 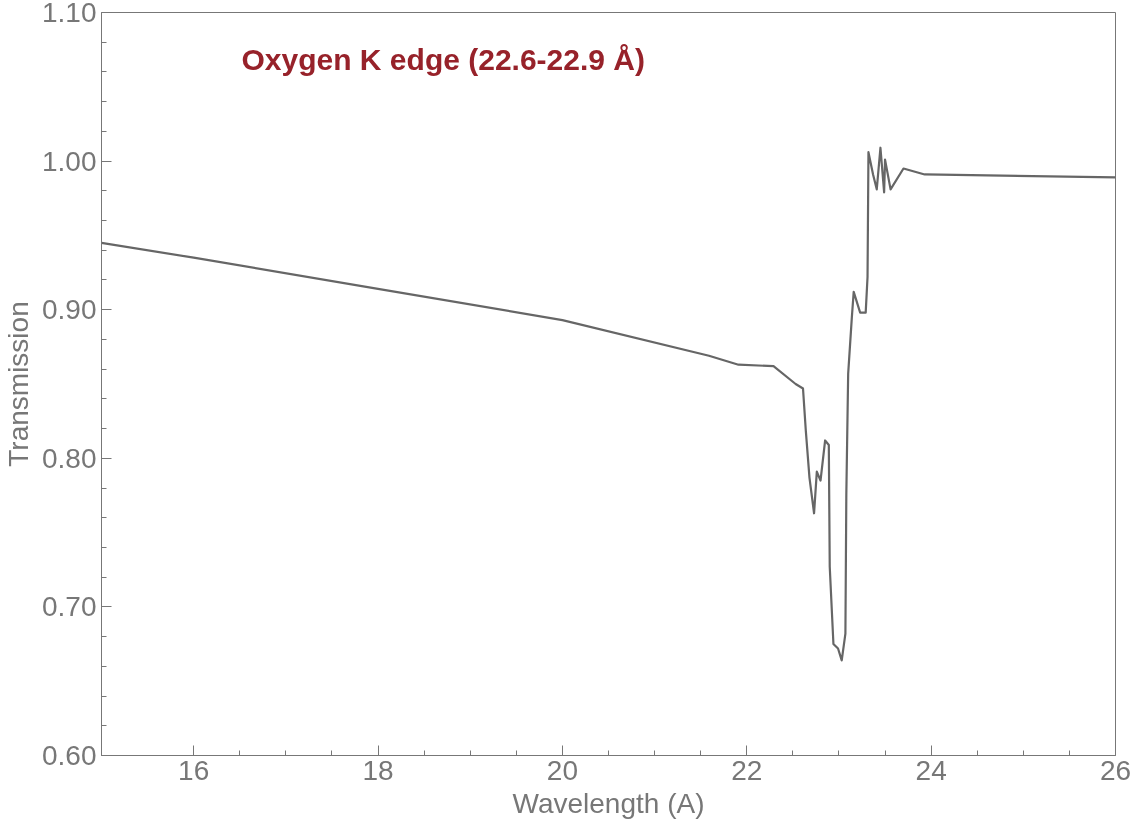 I want to click on y-tick-label: 0.70, so click(x=69, y=607).